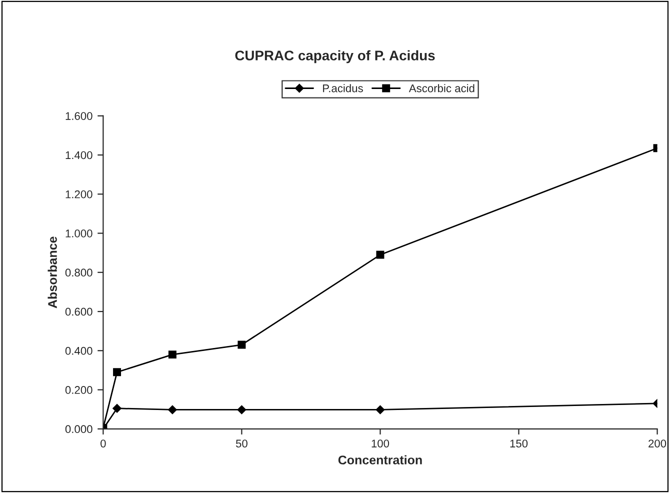 Image resolution: width=670 pixels, height=493 pixels. I want to click on y-tick-label: 1.200, so click(79, 194).